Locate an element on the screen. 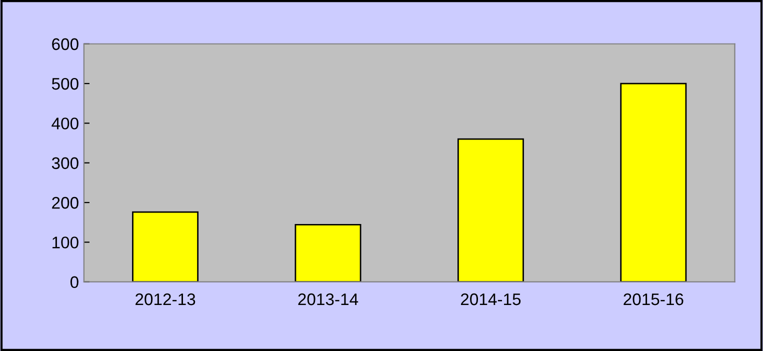  y-tick-label: 500 is located at coordinates (65, 84).